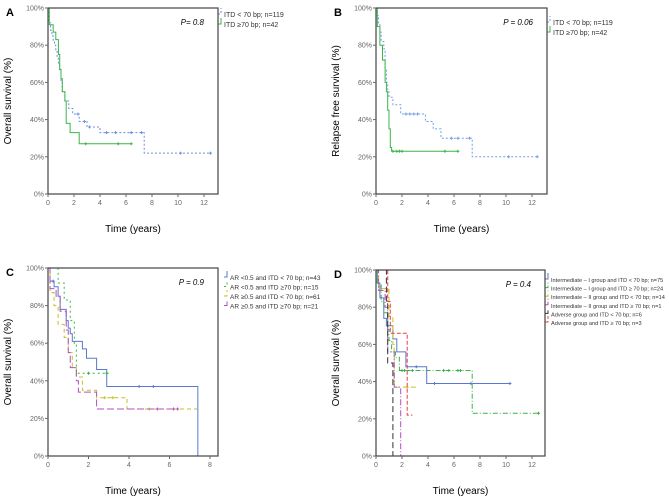 This screenshot has width=669, height=499. I want to click on p-value: P= 0.8, so click(193, 22).